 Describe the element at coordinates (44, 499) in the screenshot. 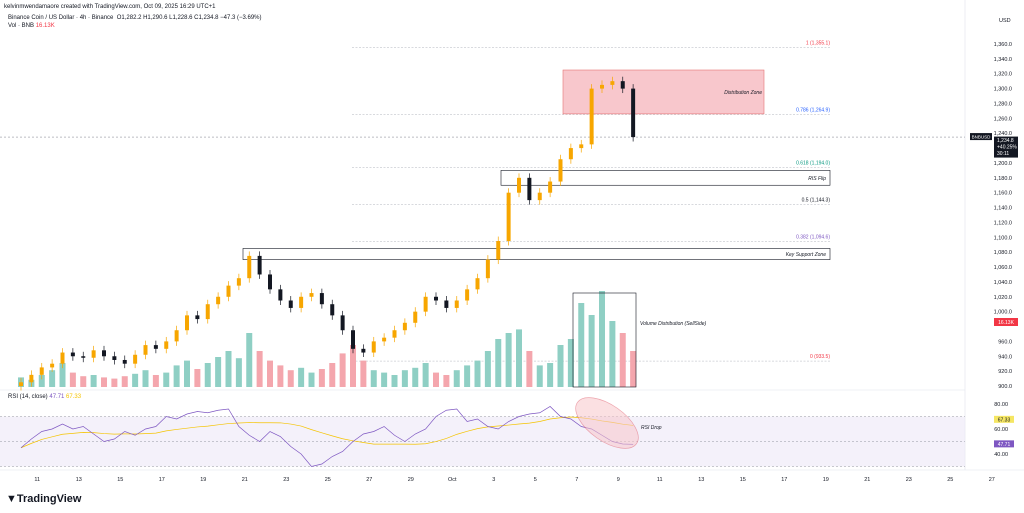

I see `tradingview-logo: ▼TradingView` at that location.